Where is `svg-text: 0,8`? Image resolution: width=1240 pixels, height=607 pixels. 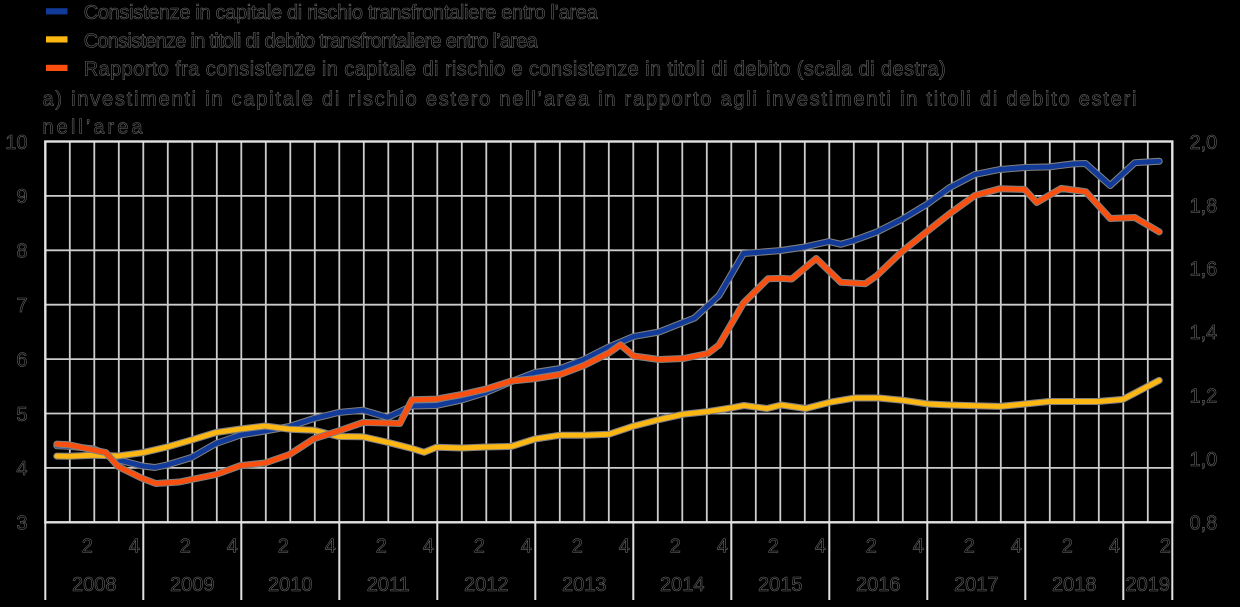
svg-text: 0,8 is located at coordinates (1204, 524).